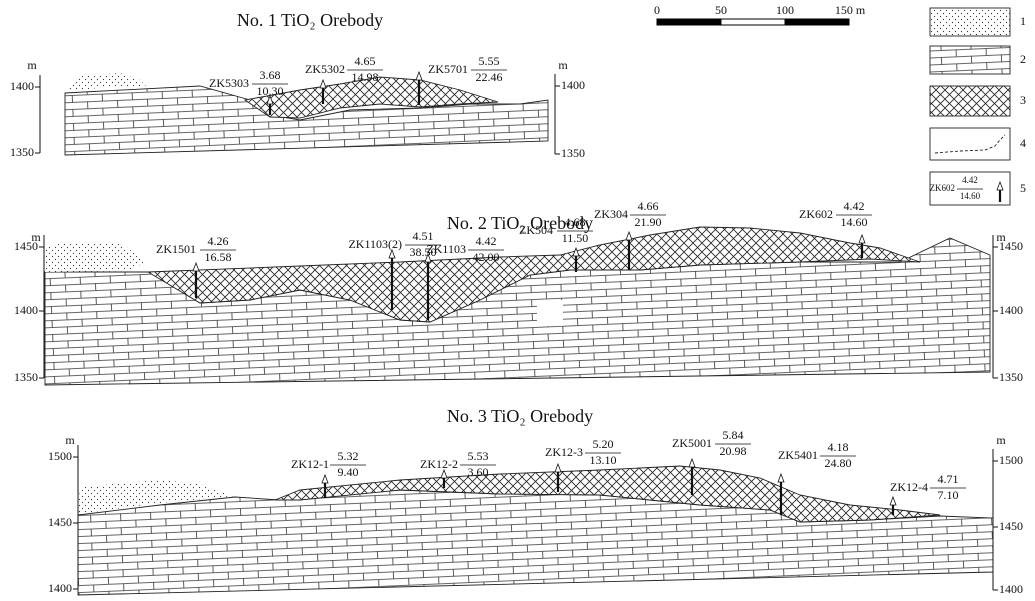 The image size is (1035, 601). I want to click on thickness: 24.80, so click(838, 463).